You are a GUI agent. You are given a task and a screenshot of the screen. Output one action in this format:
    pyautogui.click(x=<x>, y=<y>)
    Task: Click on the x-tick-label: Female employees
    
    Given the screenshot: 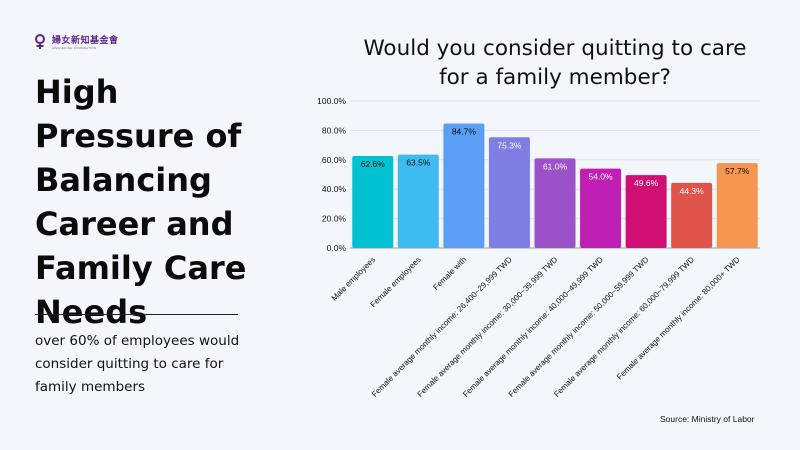 What is the action you would take?
    pyautogui.click(x=396, y=282)
    